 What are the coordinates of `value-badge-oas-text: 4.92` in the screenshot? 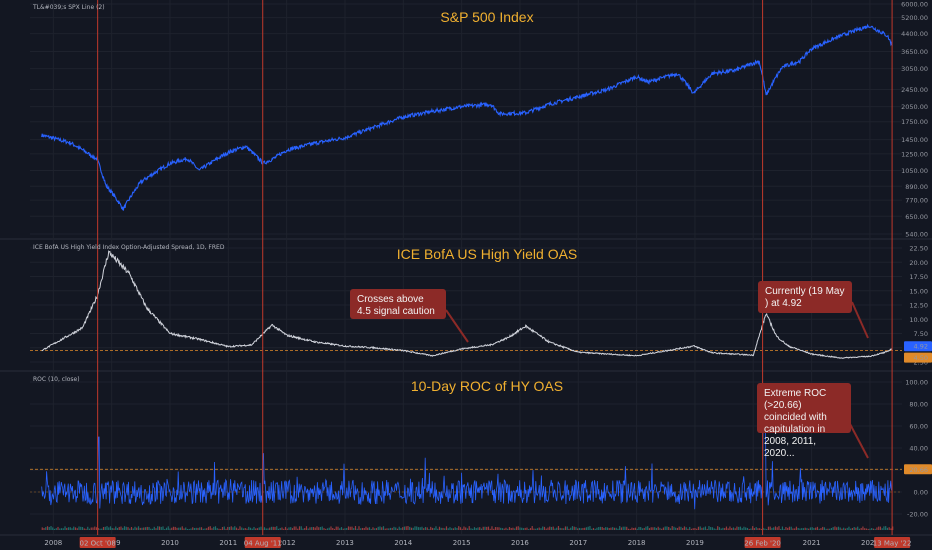 It's located at (921, 347).